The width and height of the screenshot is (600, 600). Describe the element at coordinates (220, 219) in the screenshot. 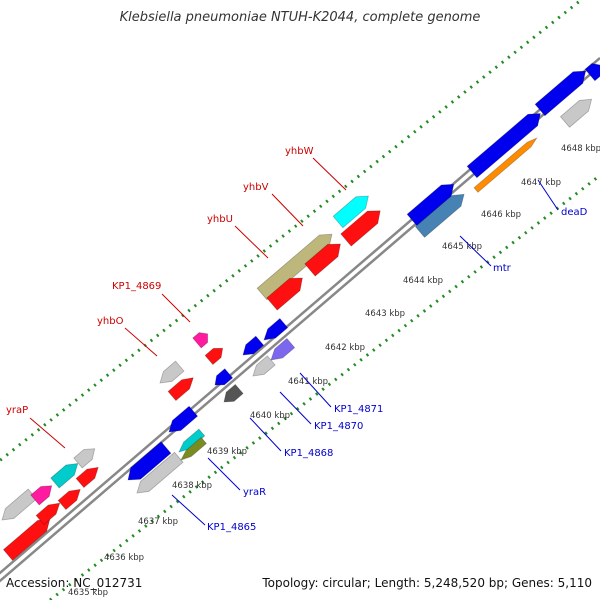

I see `gene-label: yhbU` at that location.